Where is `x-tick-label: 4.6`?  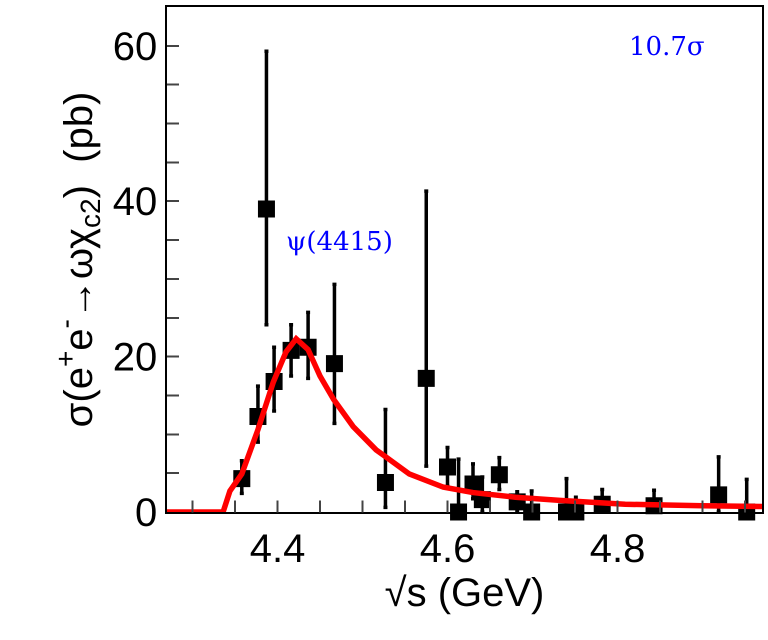 x-tick-label: 4.6 is located at coordinates (448, 548).